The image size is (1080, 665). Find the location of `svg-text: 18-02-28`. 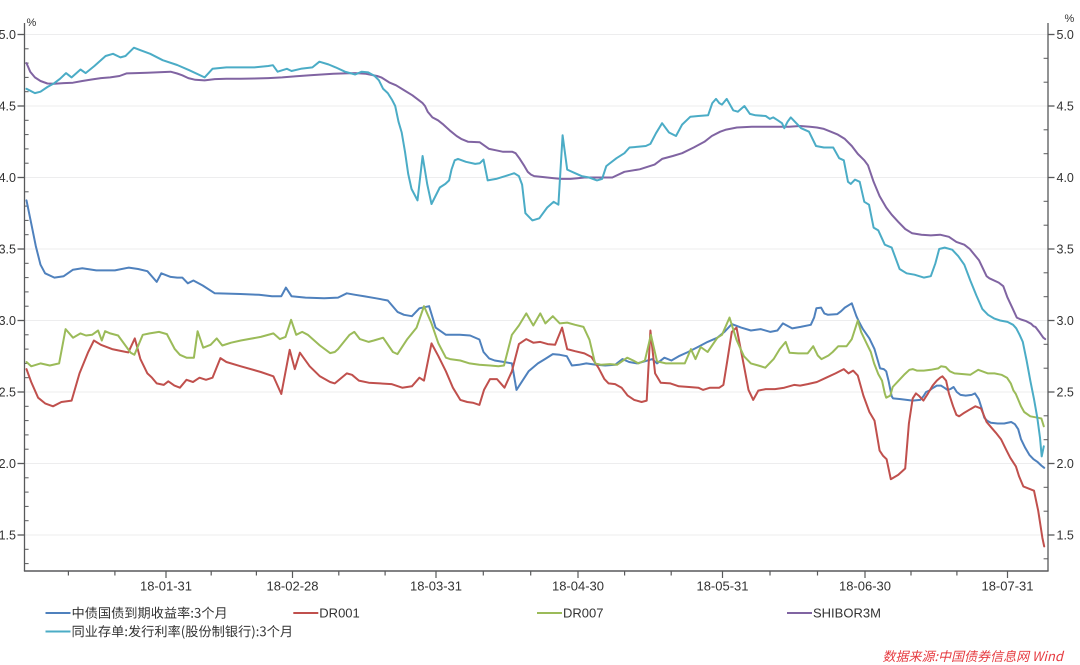

svg-text: 18-02-28 is located at coordinates (292, 586).